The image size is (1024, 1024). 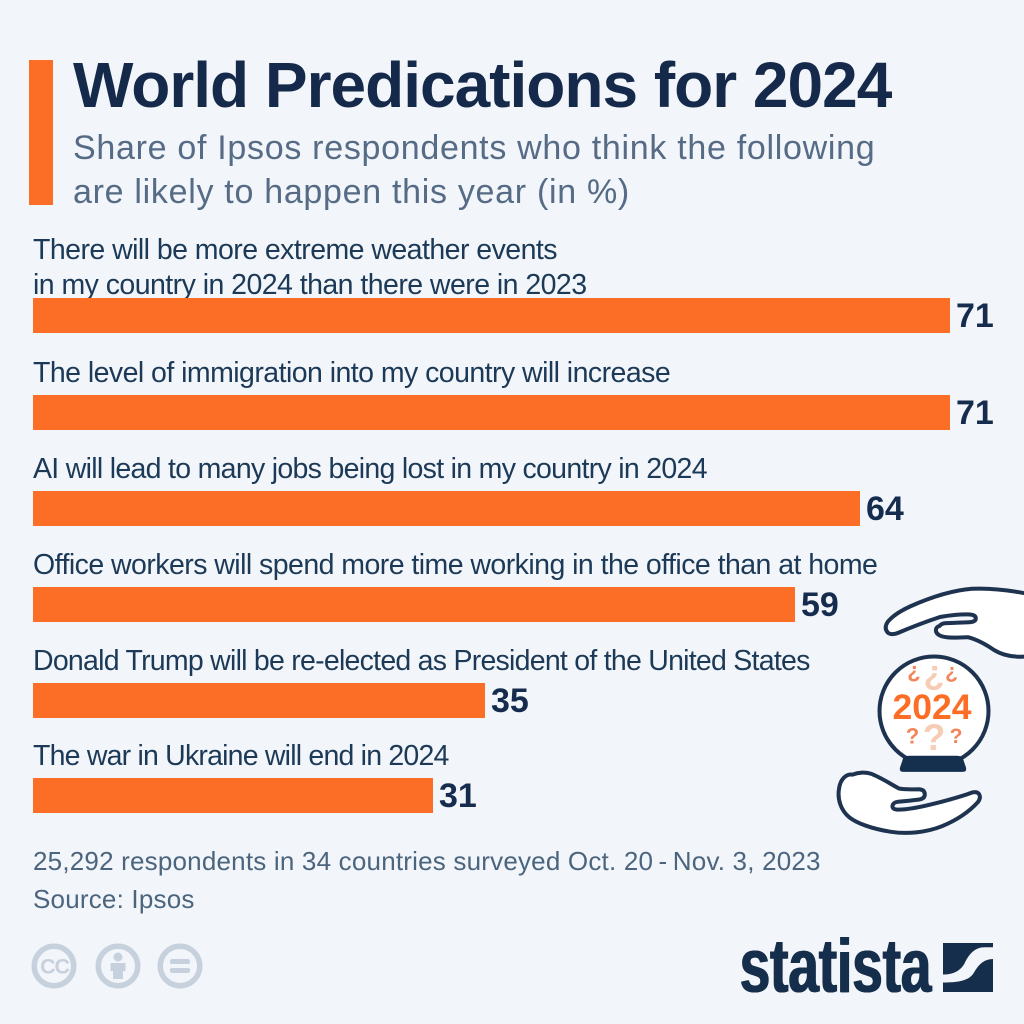 What do you see at coordinates (54, 967) in the screenshot?
I see `svg-text: CC` at bounding box center [54, 967].